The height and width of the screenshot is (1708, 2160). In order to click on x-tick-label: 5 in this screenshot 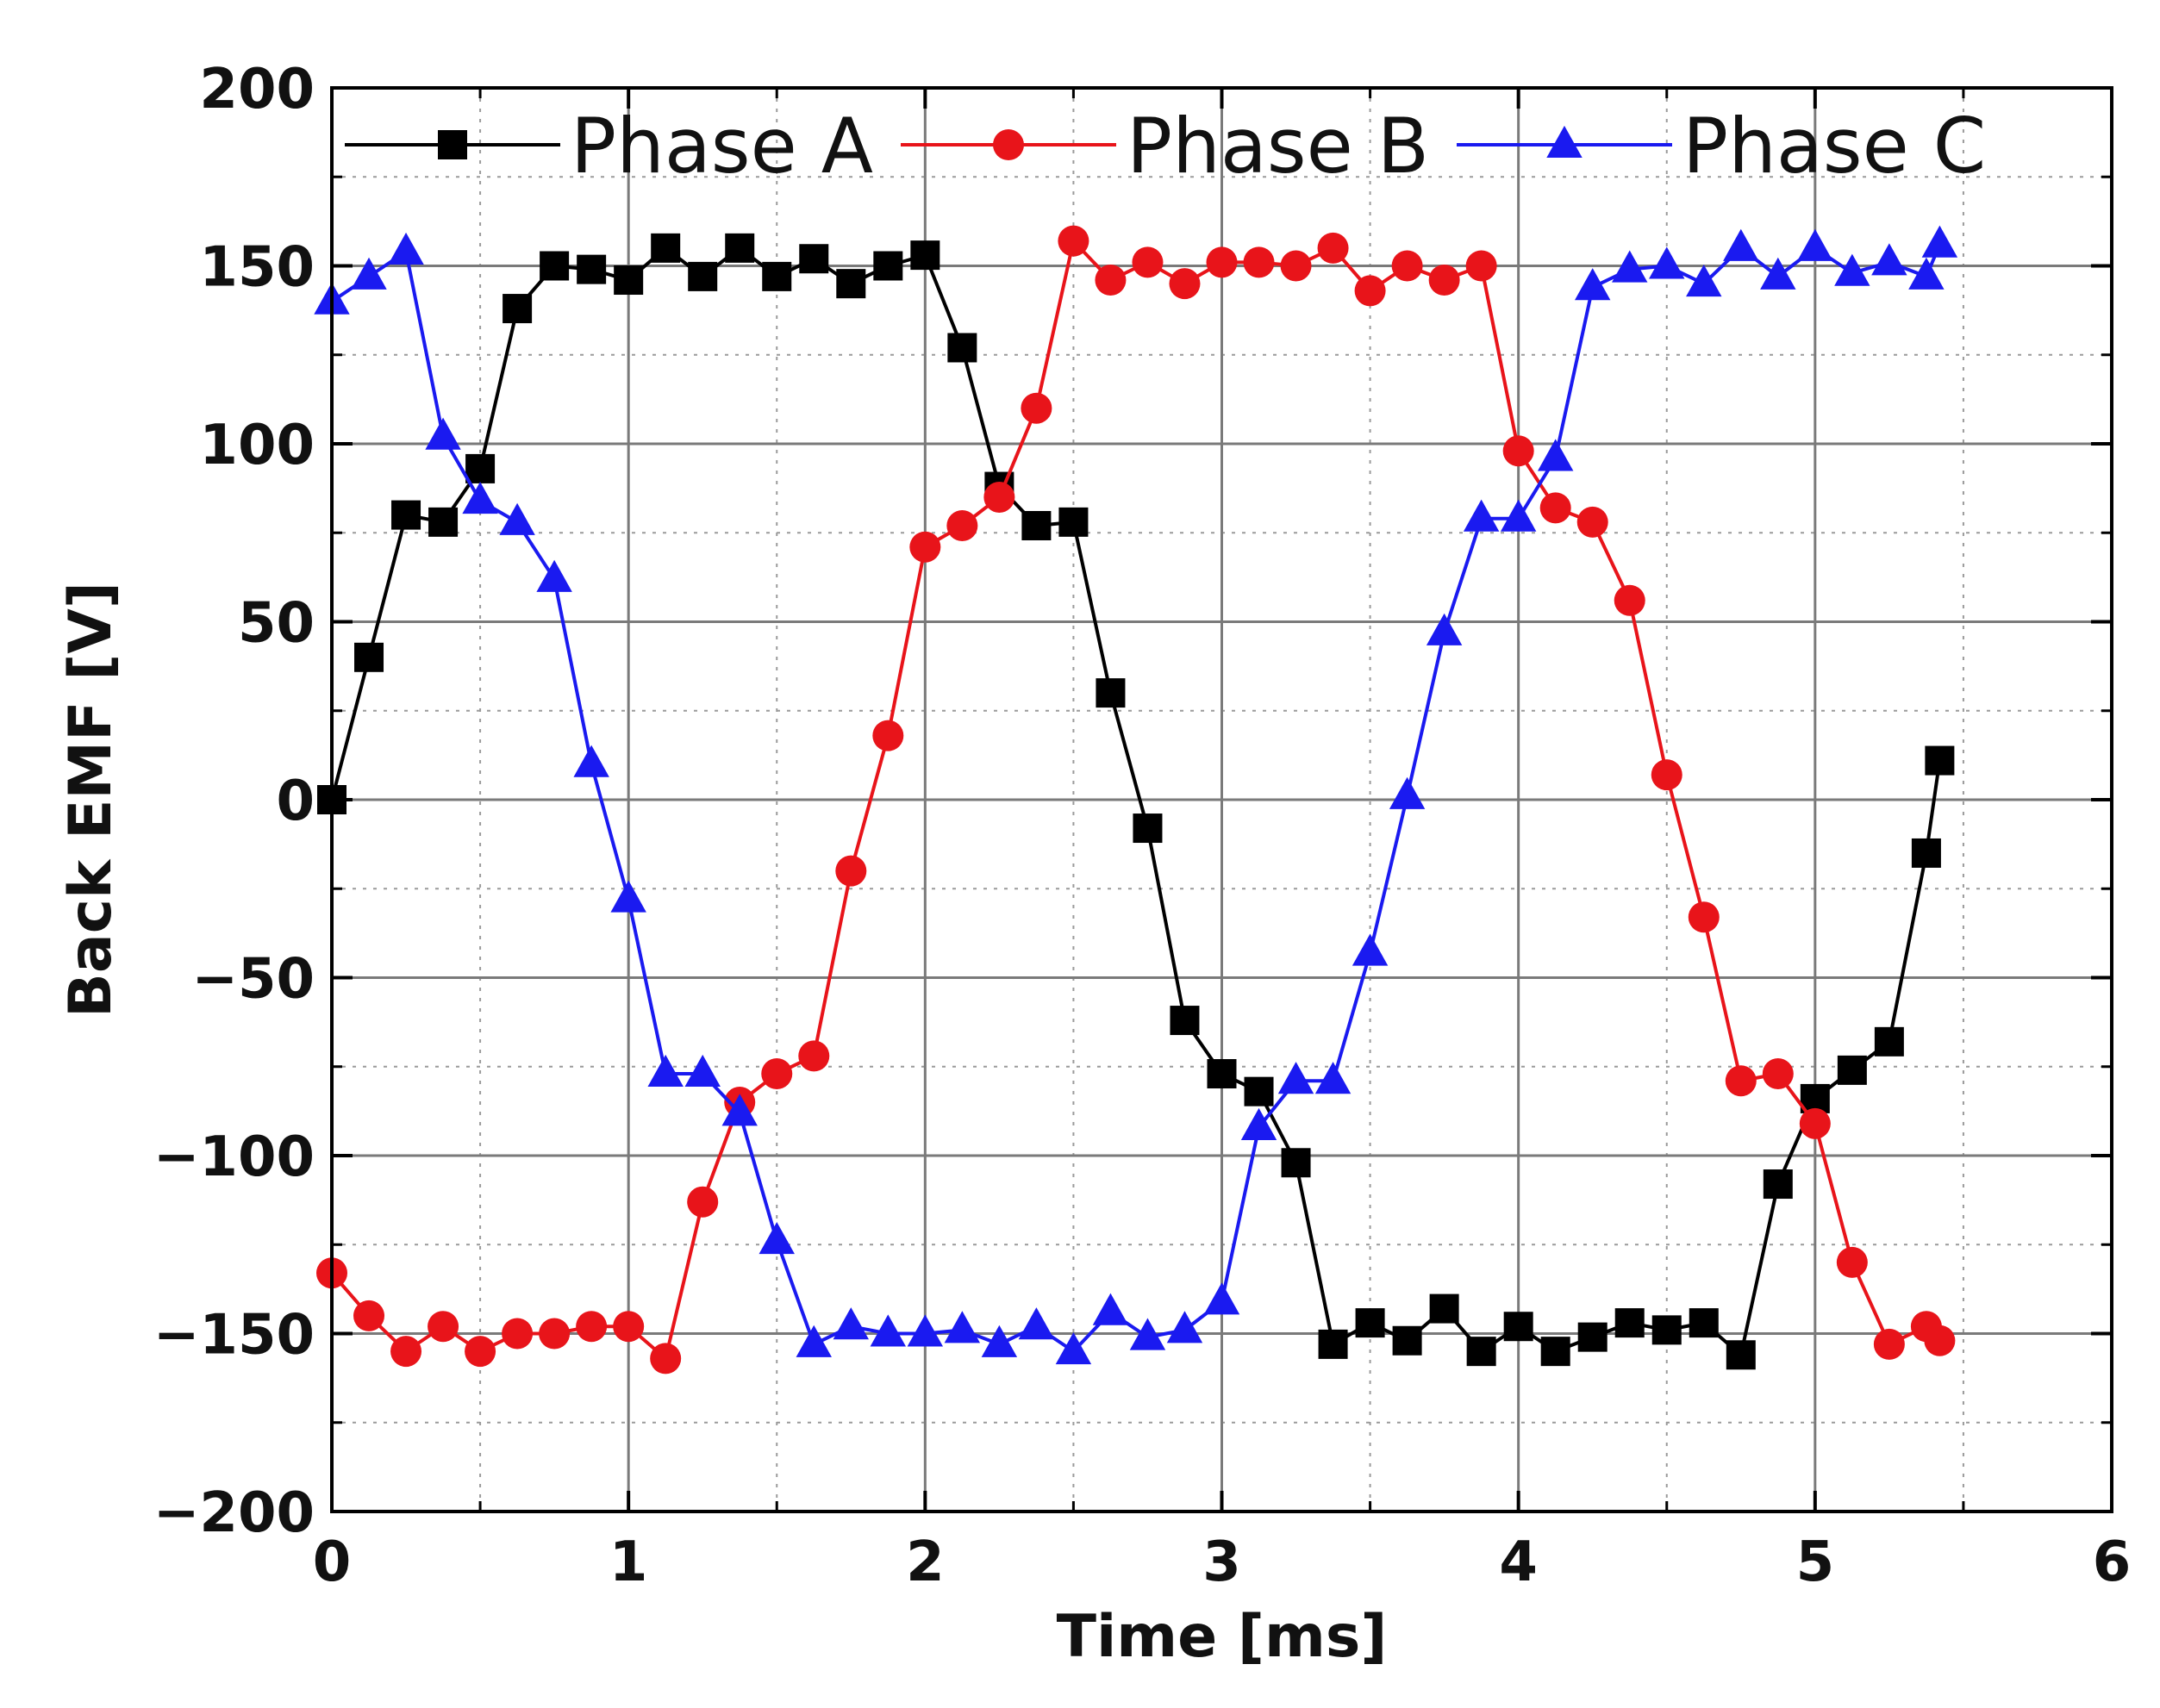, I will do `click(1815, 1562)`.